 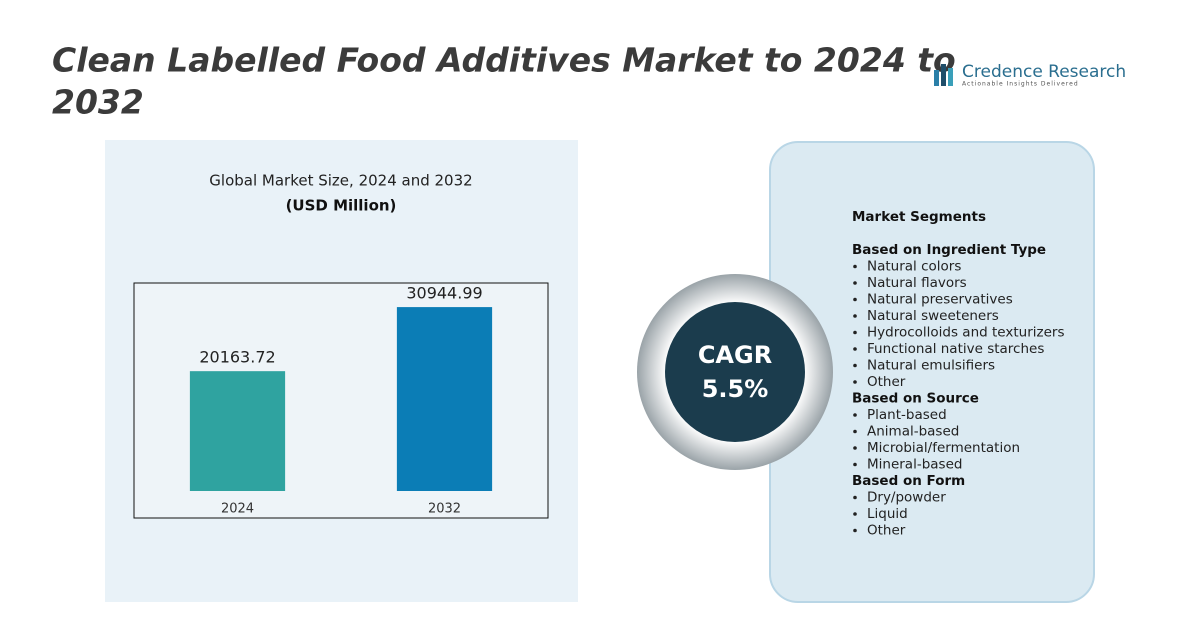 What do you see at coordinates (1044, 72) in the screenshot?
I see `logo-name: Credence Research` at bounding box center [1044, 72].